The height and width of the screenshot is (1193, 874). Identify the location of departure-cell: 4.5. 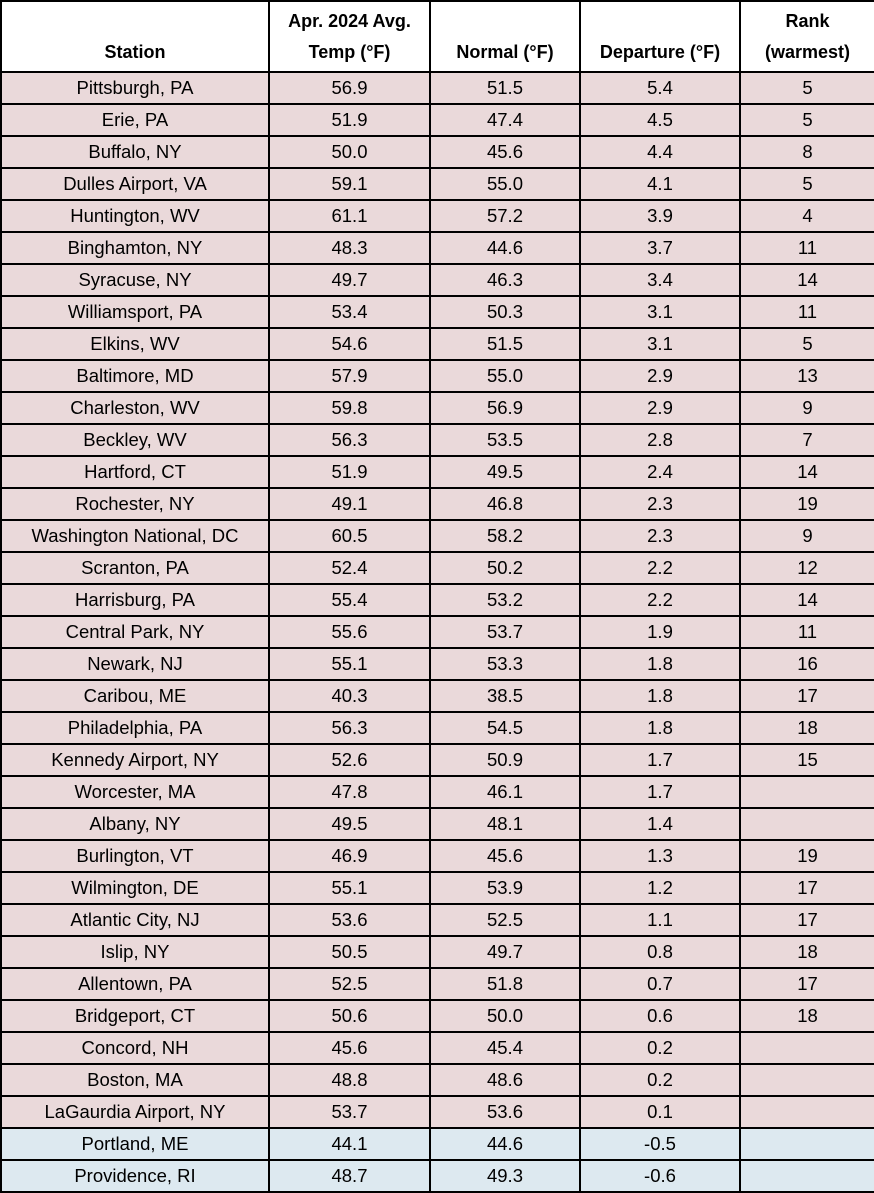
(660, 120).